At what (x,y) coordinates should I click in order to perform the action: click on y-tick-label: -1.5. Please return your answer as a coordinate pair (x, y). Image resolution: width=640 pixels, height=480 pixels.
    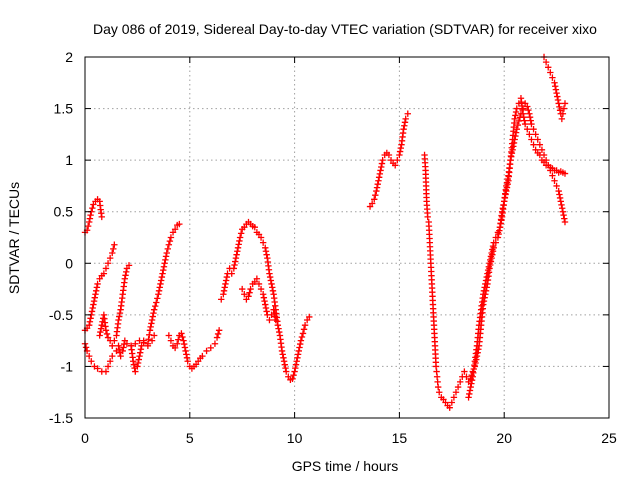
    Looking at the image, I should click on (61, 418).